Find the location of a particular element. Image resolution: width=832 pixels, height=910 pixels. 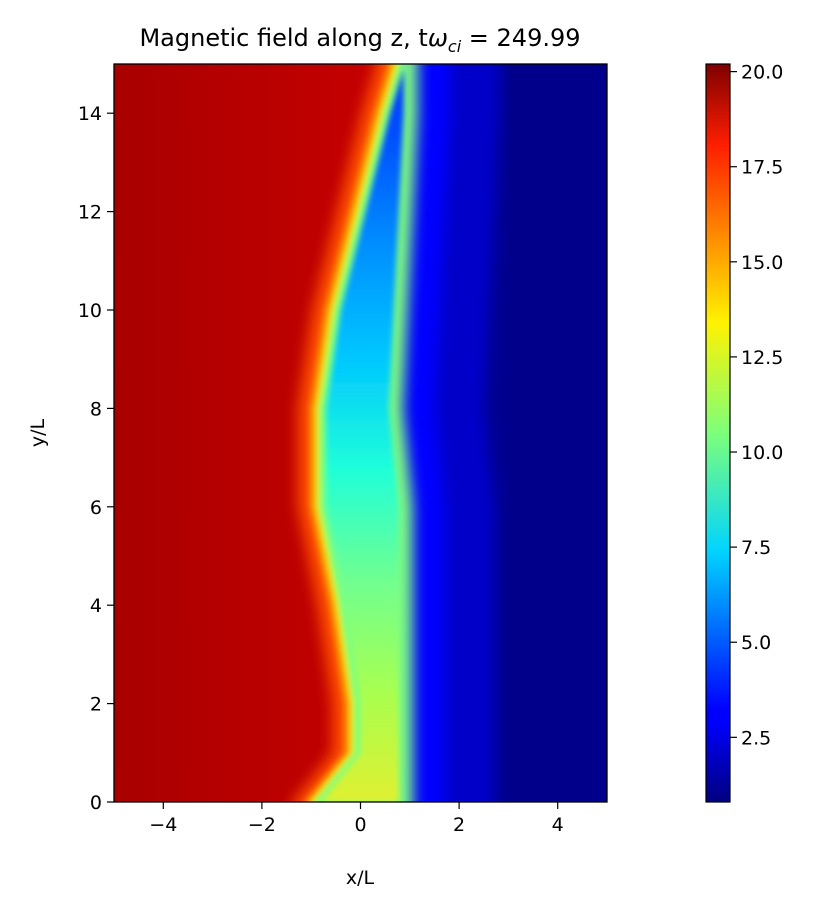

y-tick-label: 0 is located at coordinates (96, 803).